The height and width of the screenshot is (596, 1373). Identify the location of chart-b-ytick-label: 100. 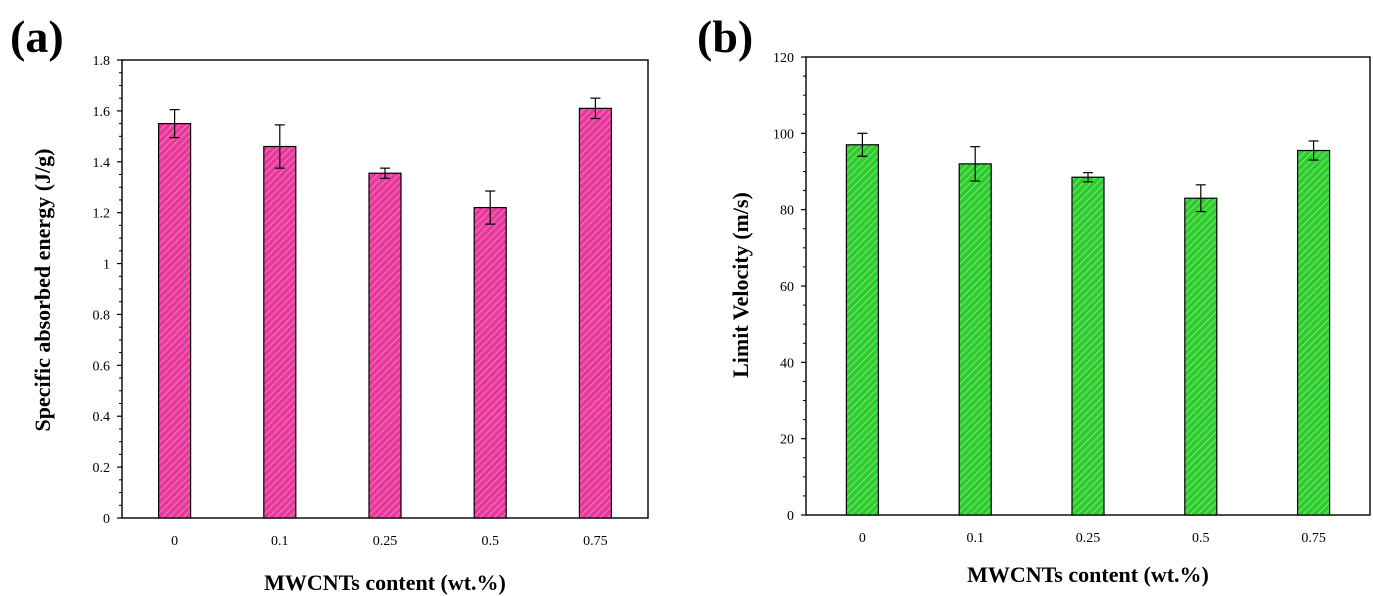
(783, 134).